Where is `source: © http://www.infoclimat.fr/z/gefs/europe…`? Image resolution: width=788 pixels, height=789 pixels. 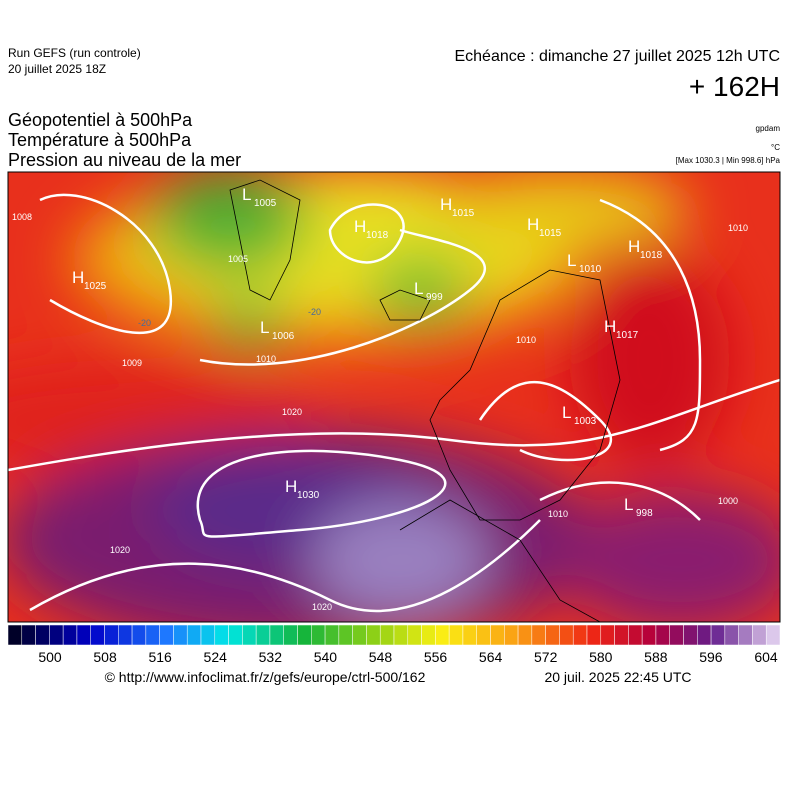
source: © http://www.infoclimat.fr/z/gefs/europe… is located at coordinates (265, 677).